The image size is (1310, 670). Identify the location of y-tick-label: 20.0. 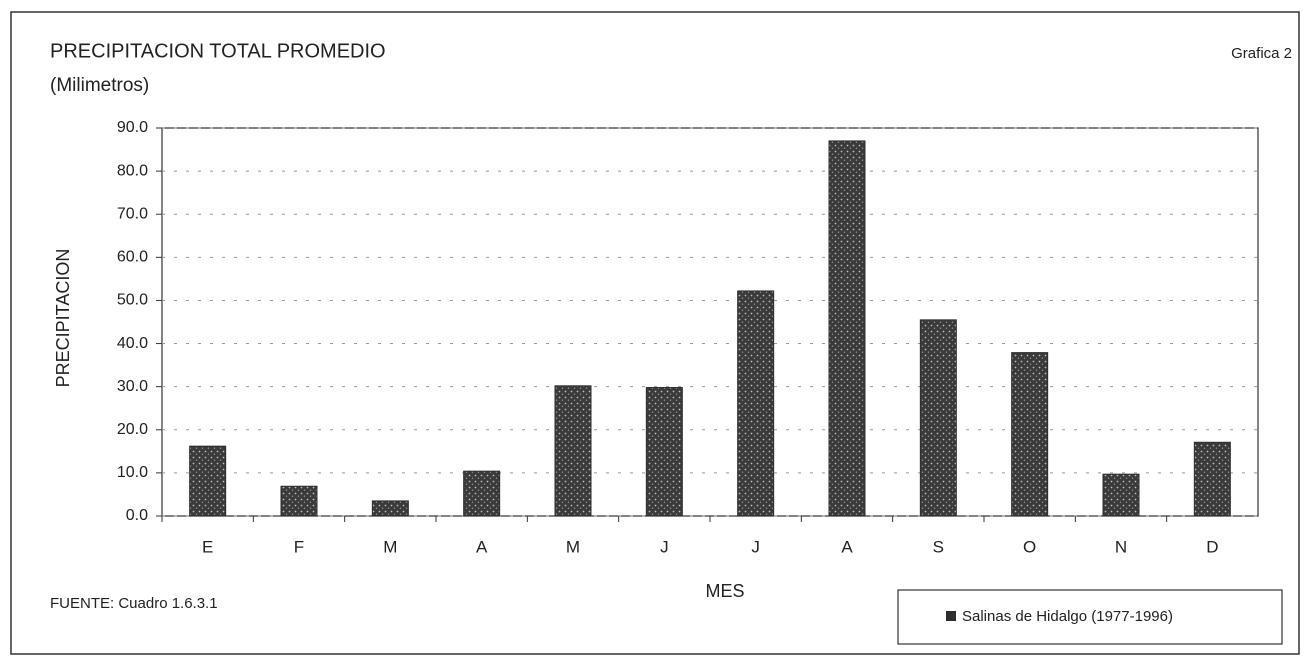
(132, 429).